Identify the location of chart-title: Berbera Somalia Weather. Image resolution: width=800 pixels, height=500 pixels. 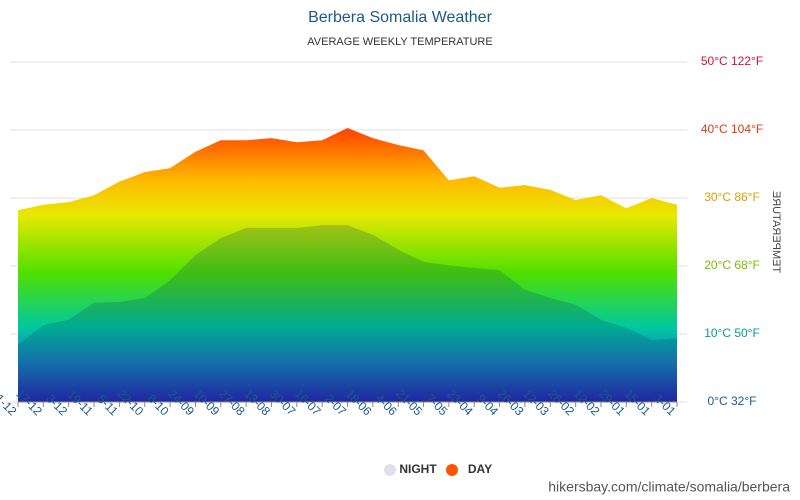
(400, 17).